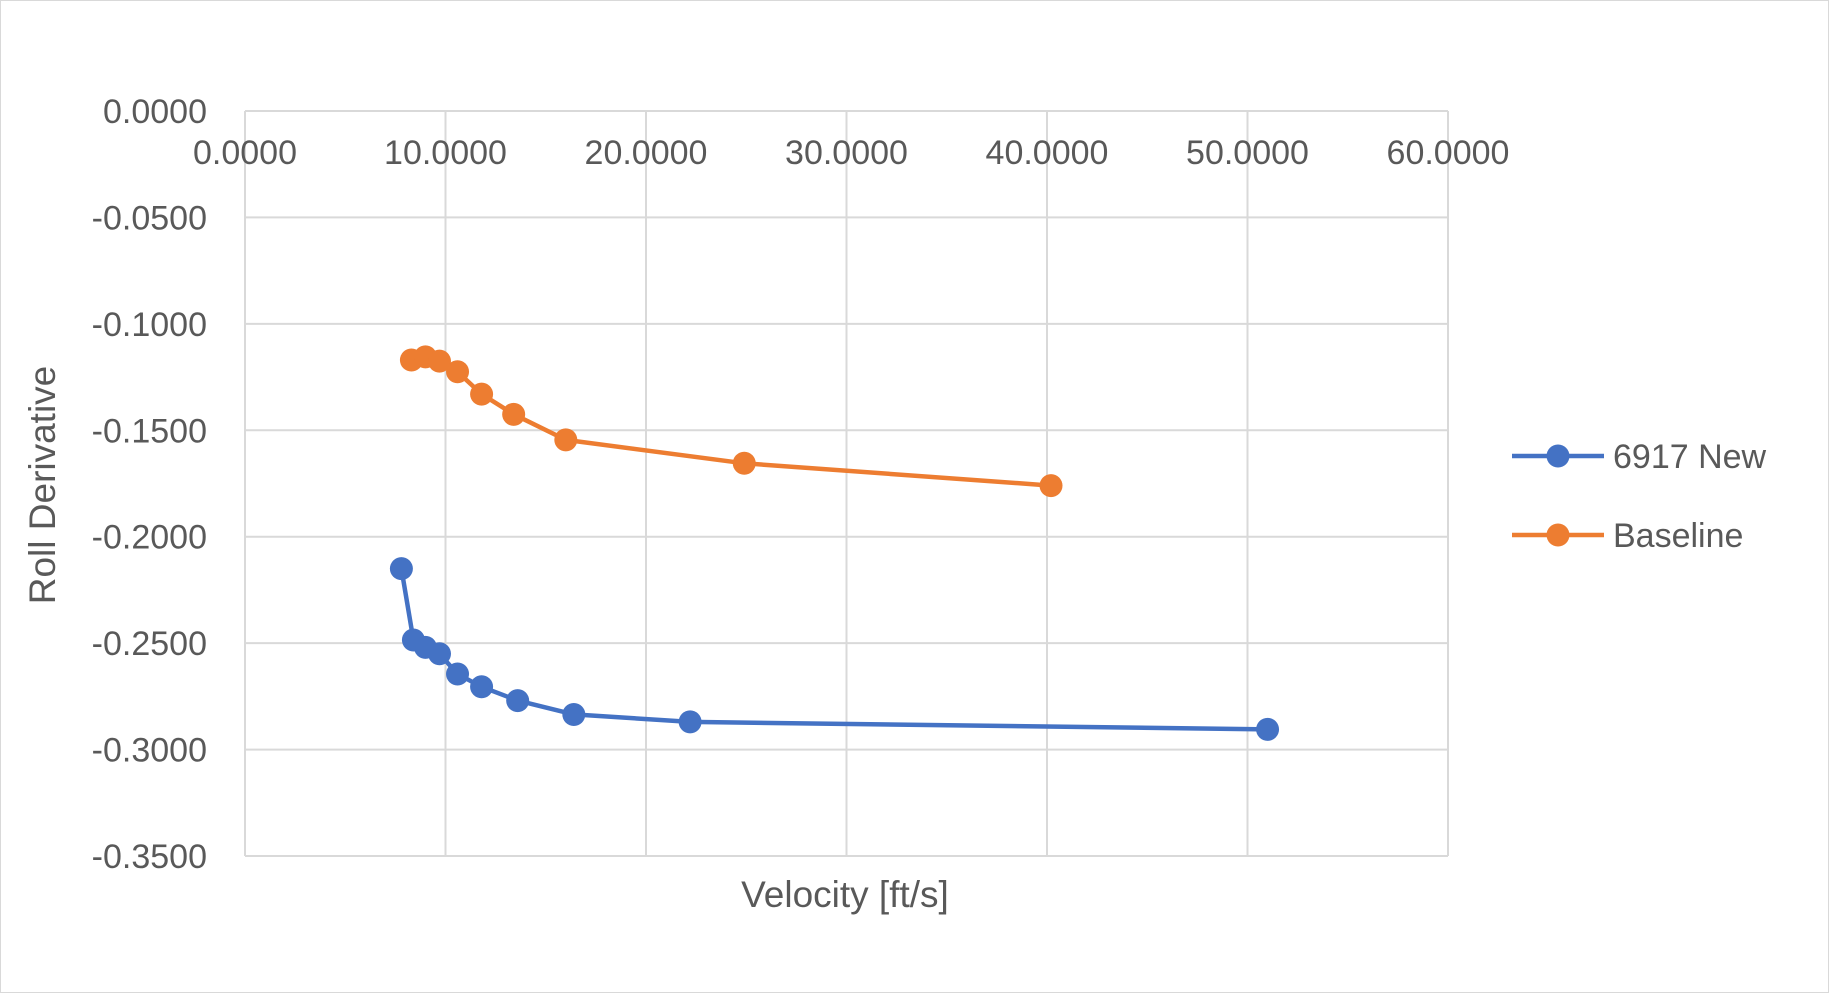 This screenshot has width=1829, height=993. What do you see at coordinates (149, 218) in the screenshot?
I see `y-tick-label: -0.0500` at bounding box center [149, 218].